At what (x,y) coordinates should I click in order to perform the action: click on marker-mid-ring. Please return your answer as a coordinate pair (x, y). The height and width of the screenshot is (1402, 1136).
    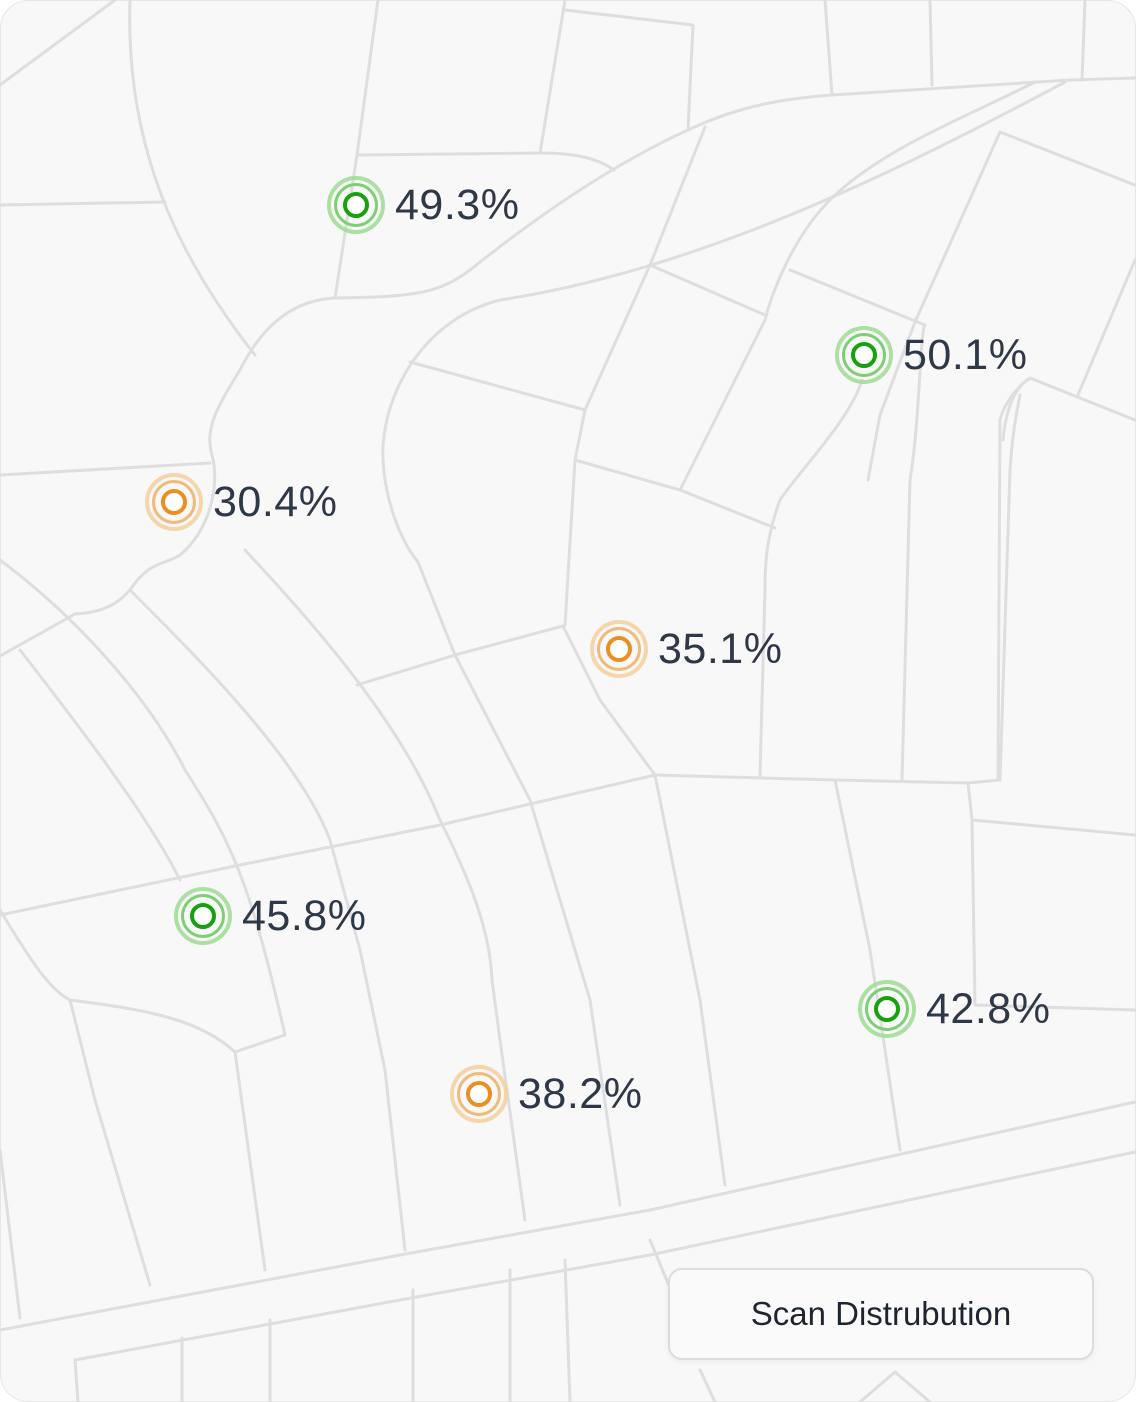
    Looking at the image, I should click on (356, 205).